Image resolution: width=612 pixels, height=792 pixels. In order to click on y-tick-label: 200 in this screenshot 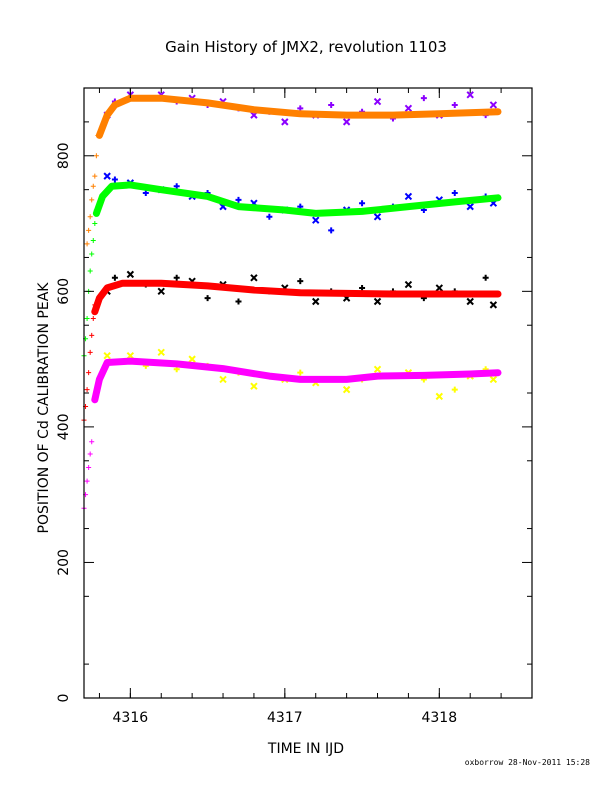, I will do `click(64, 562)`.